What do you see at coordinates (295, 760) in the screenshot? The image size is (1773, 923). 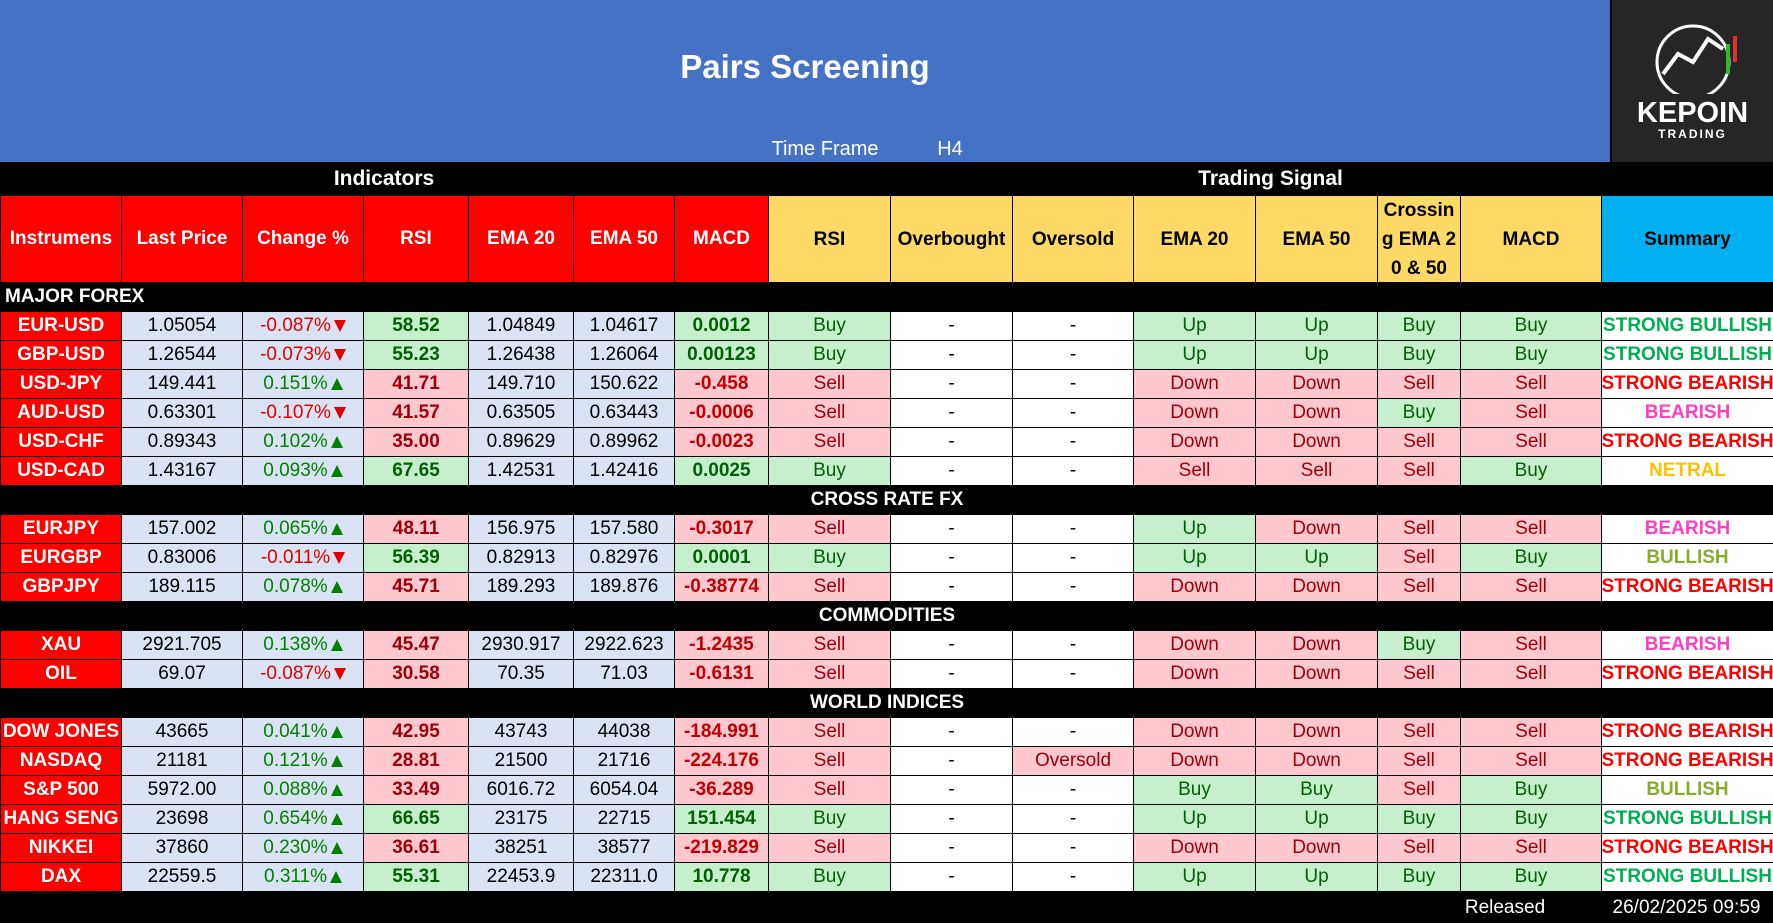 I see `change: 0.121%` at bounding box center [295, 760].